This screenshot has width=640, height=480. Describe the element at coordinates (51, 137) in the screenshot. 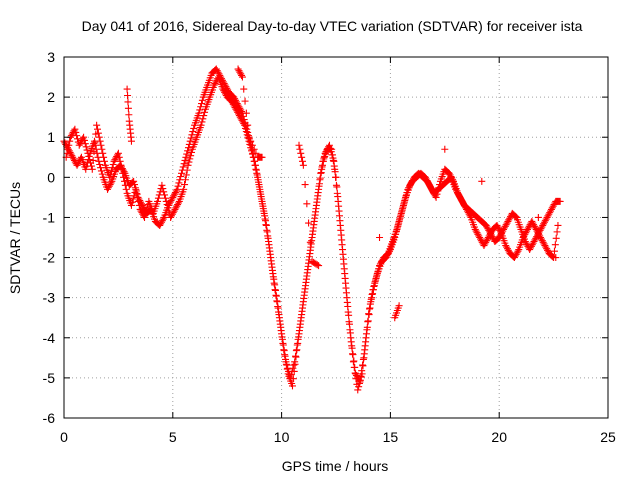

I see `y-tick-label: 1` at that location.